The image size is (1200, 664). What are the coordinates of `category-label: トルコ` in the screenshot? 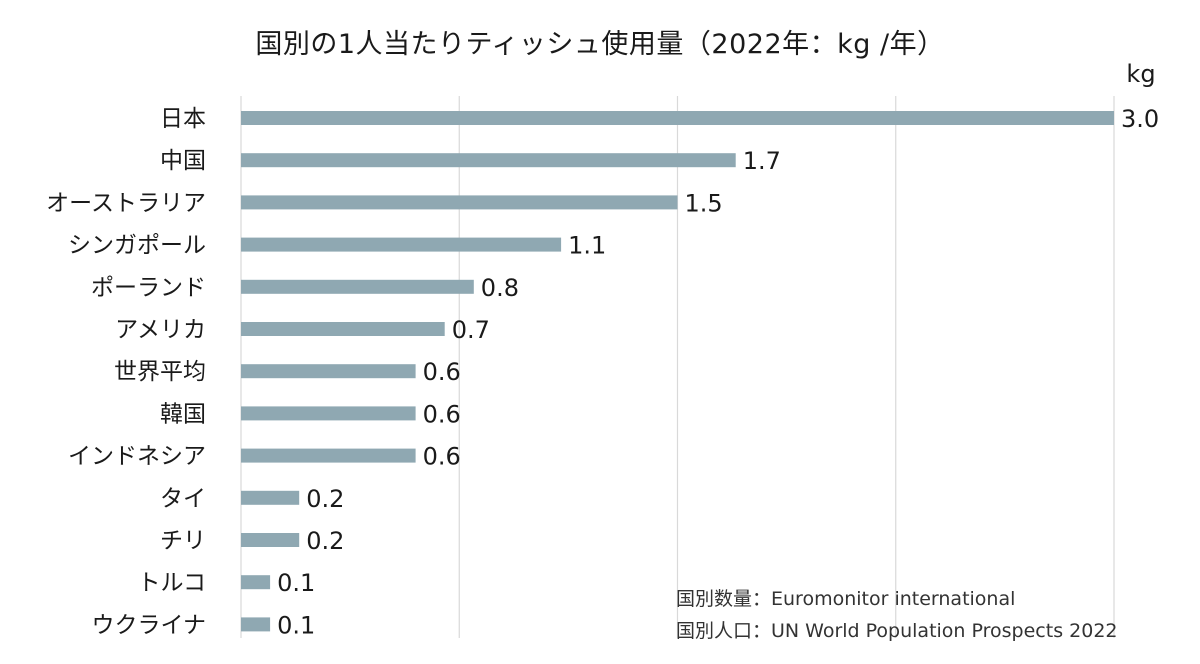 It's located at (171, 583).